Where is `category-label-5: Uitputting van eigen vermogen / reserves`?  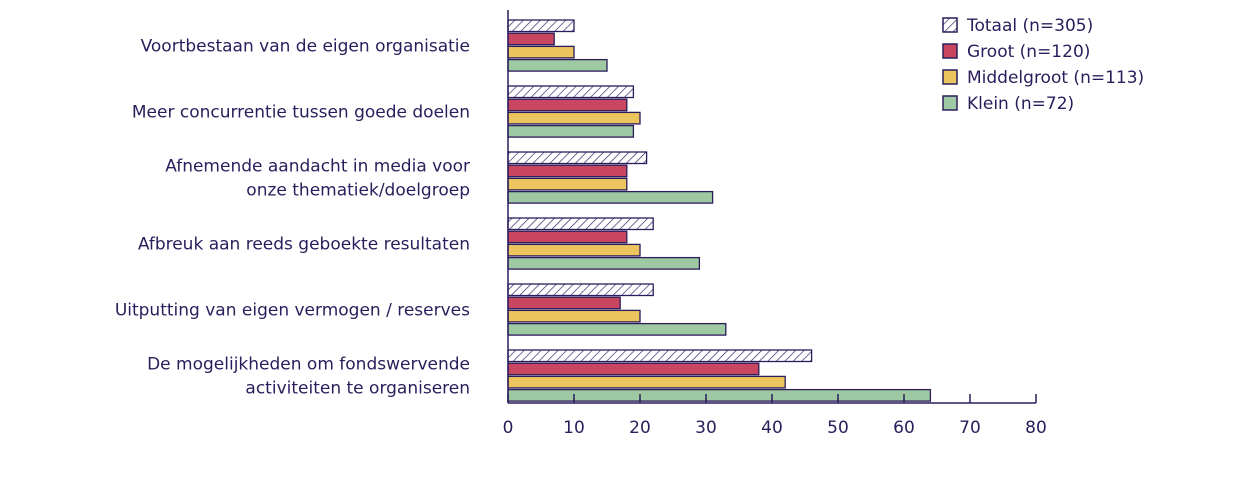 category-label-5: Uitputting van eigen vermogen / reserves is located at coordinates (292, 311).